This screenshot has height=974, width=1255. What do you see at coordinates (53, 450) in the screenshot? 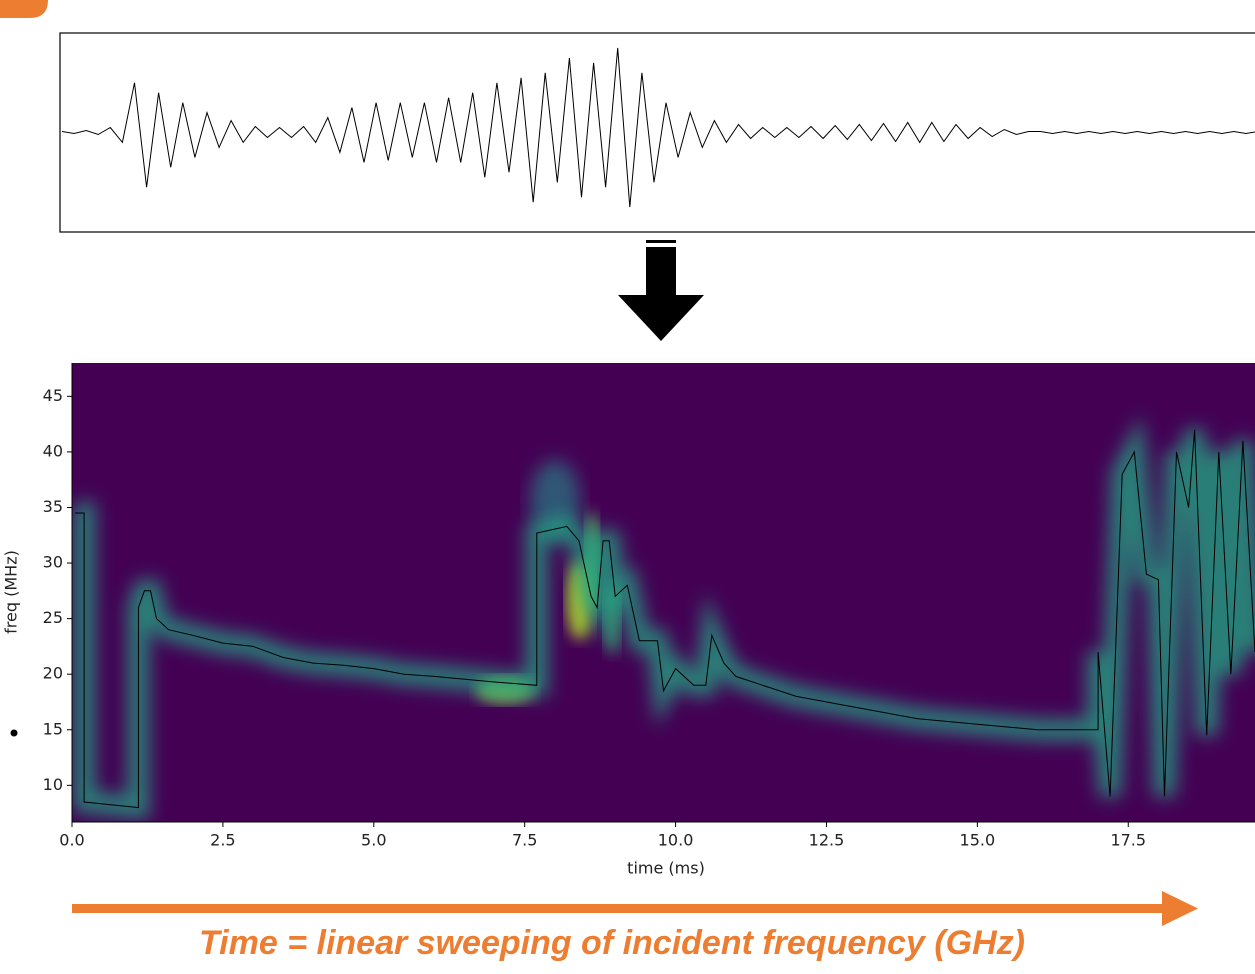
I see `y-tick-label: 40` at bounding box center [53, 450].